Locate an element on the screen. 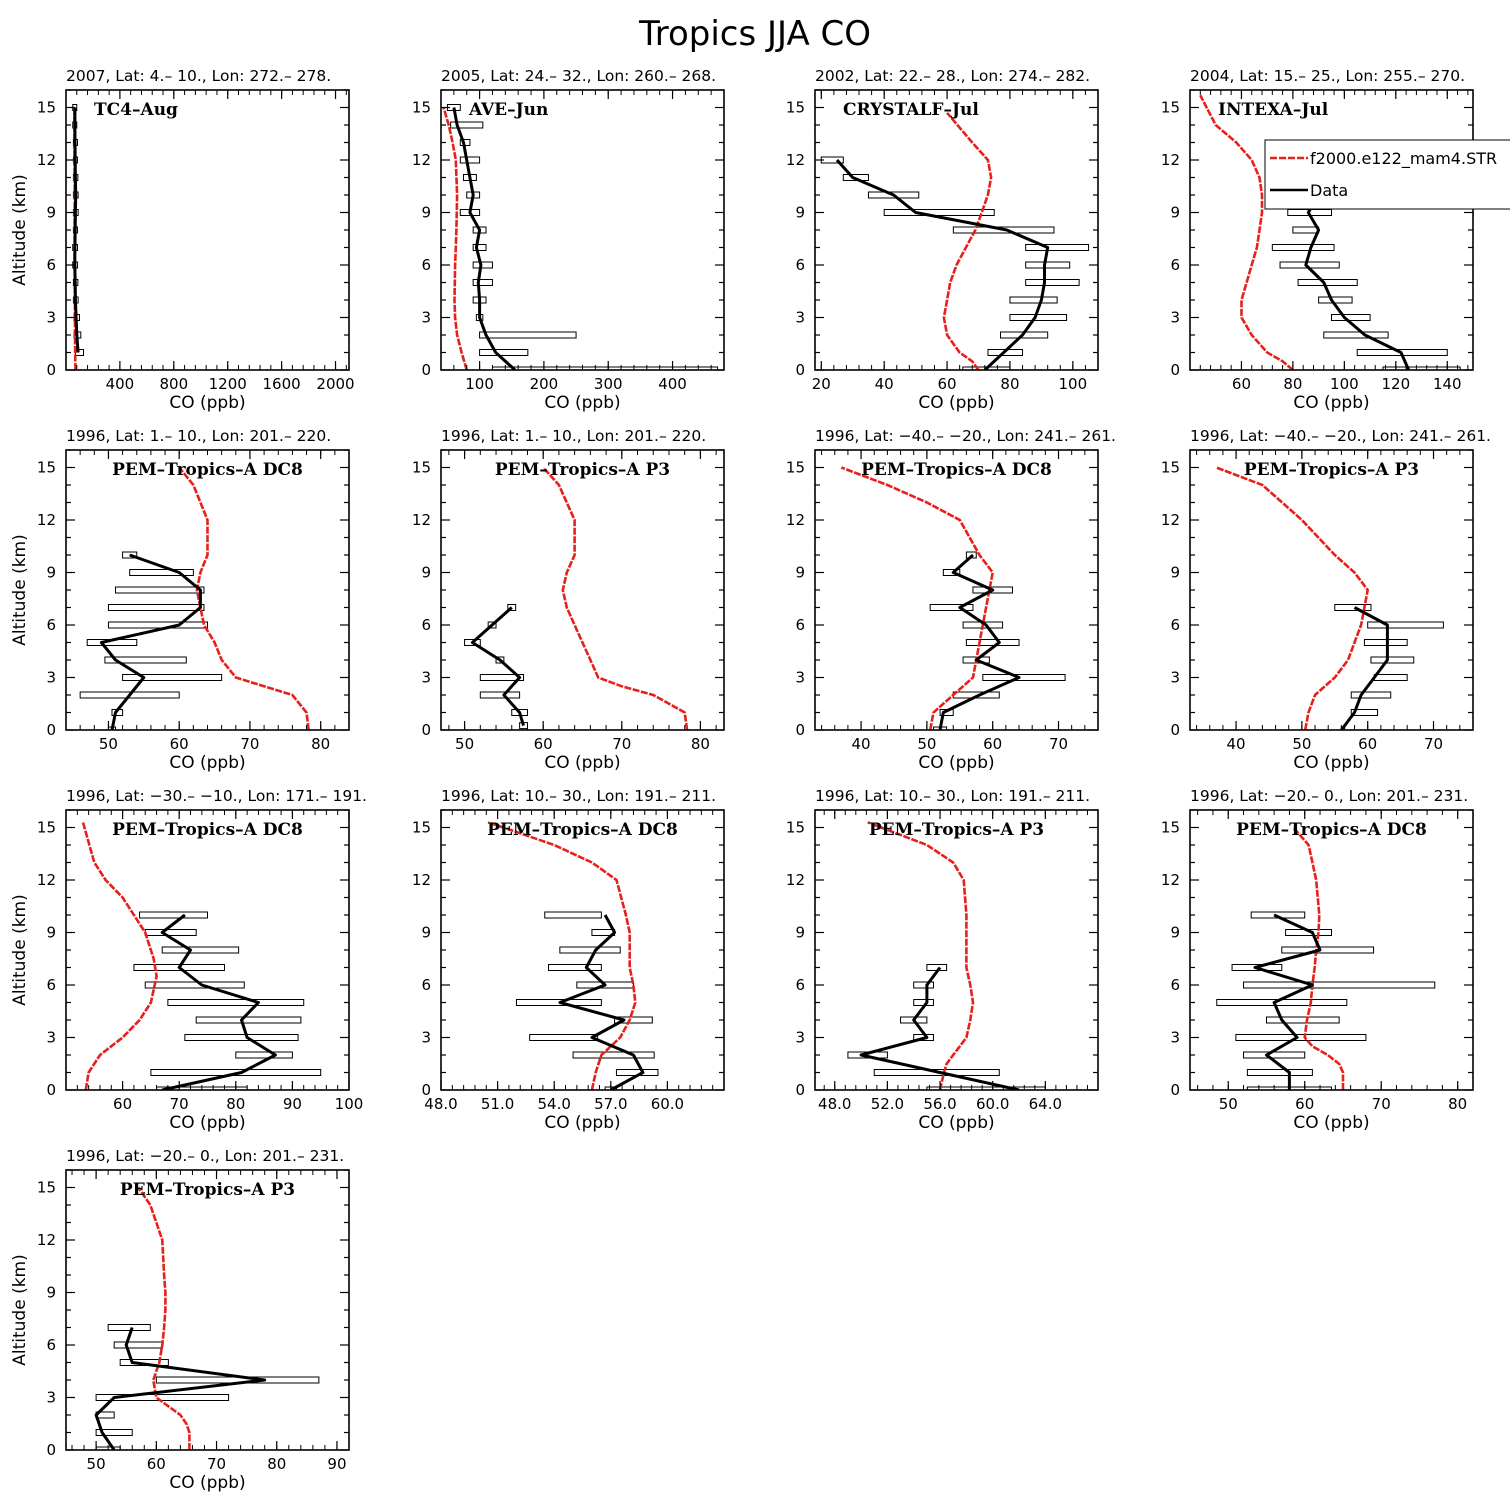 The width and height of the screenshot is (1510, 1510). x-tick-label: 400 is located at coordinates (672, 384).